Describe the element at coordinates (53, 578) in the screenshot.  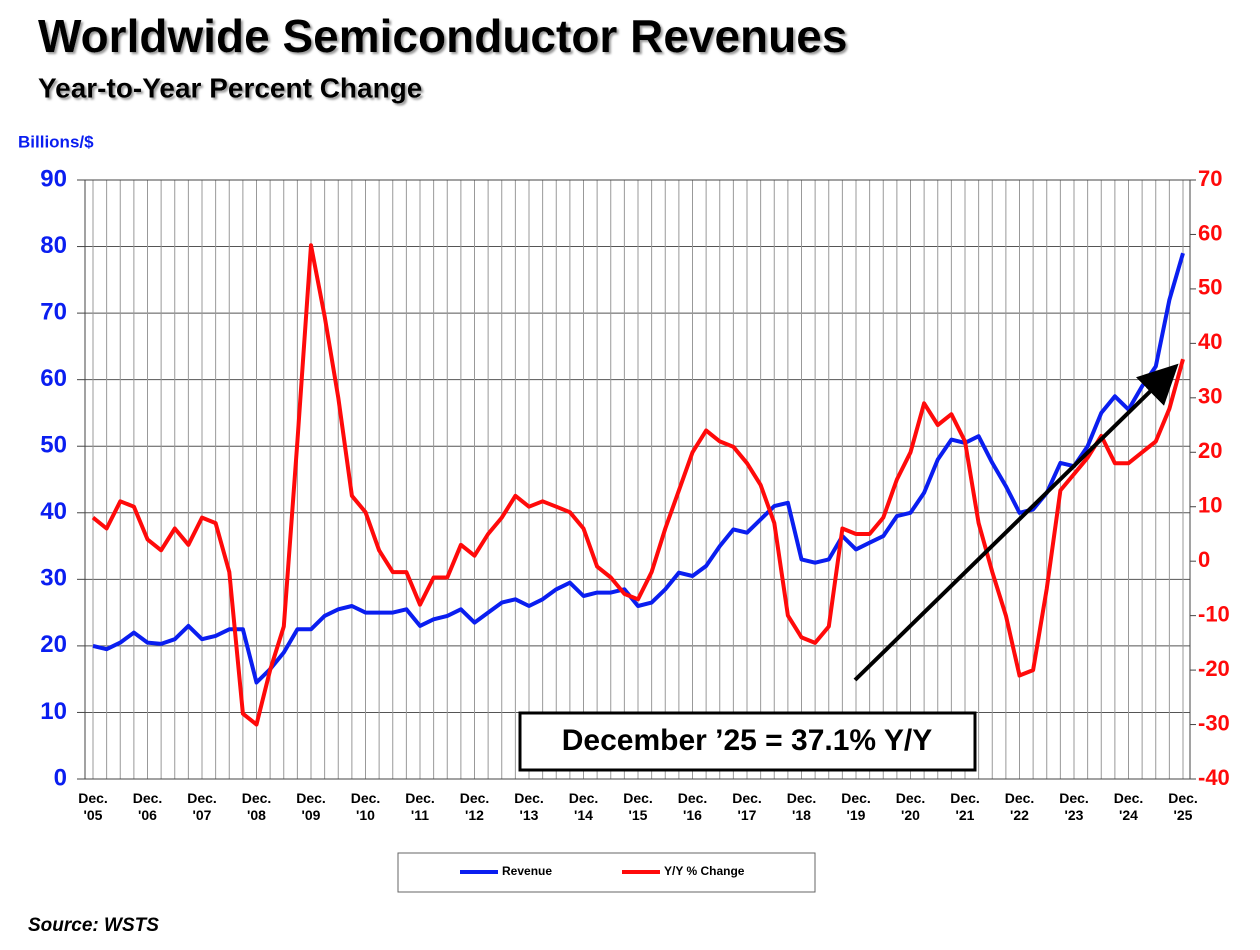
I see `y-tick-label: 30` at that location.